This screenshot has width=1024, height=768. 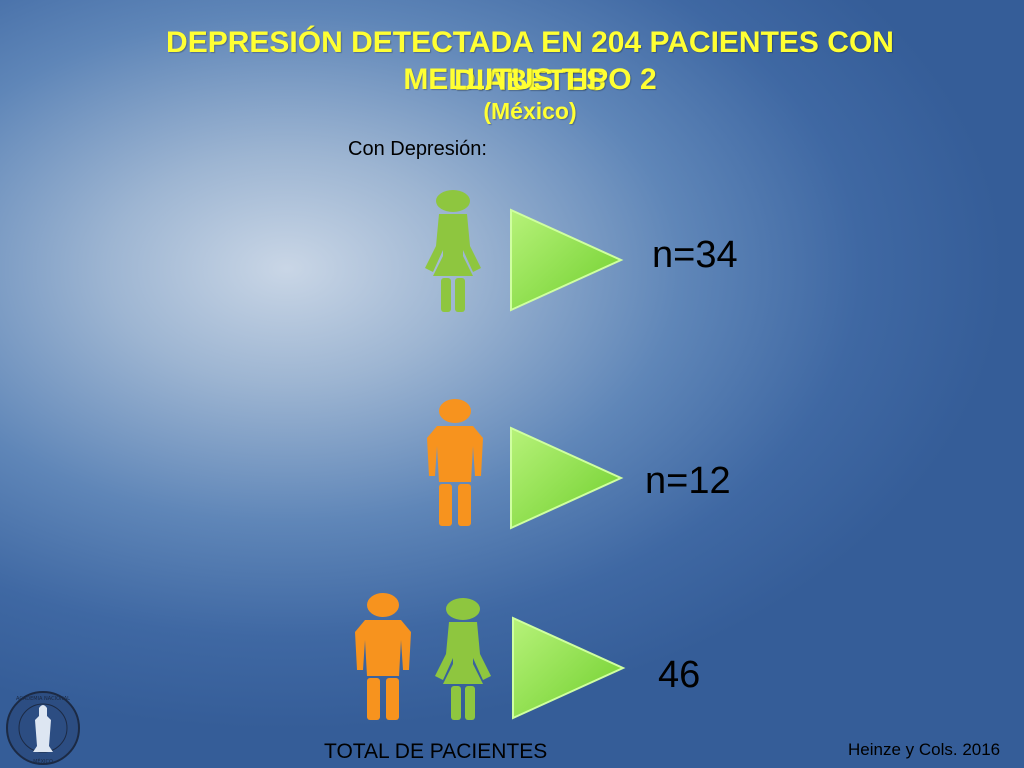 I want to click on total-label: TOTAL DE PACIENTES, so click(x=436, y=751).